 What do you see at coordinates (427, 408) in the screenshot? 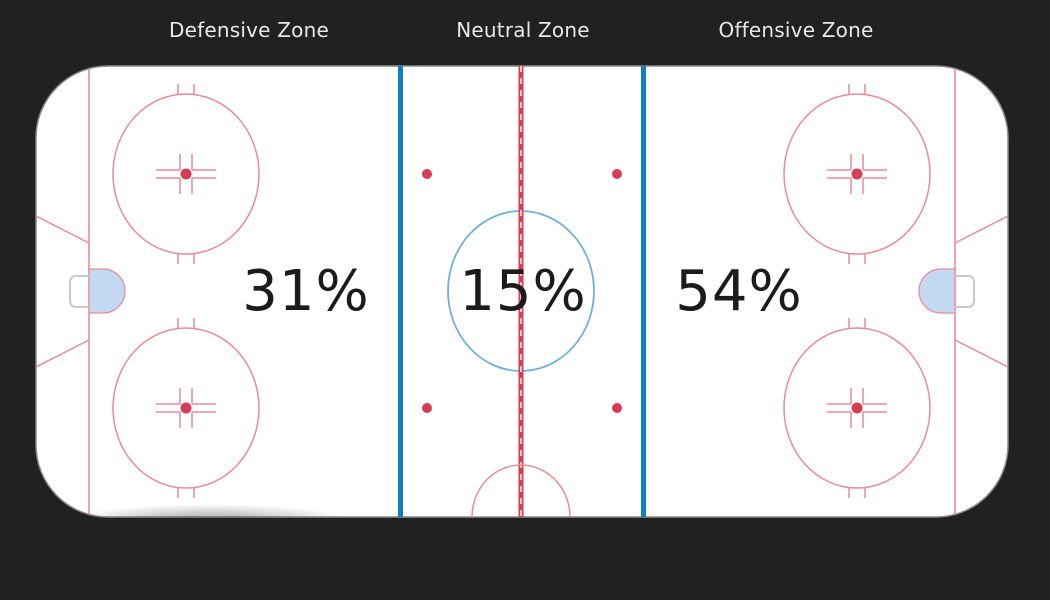
I see `neutral-dot-bottom-left` at bounding box center [427, 408].